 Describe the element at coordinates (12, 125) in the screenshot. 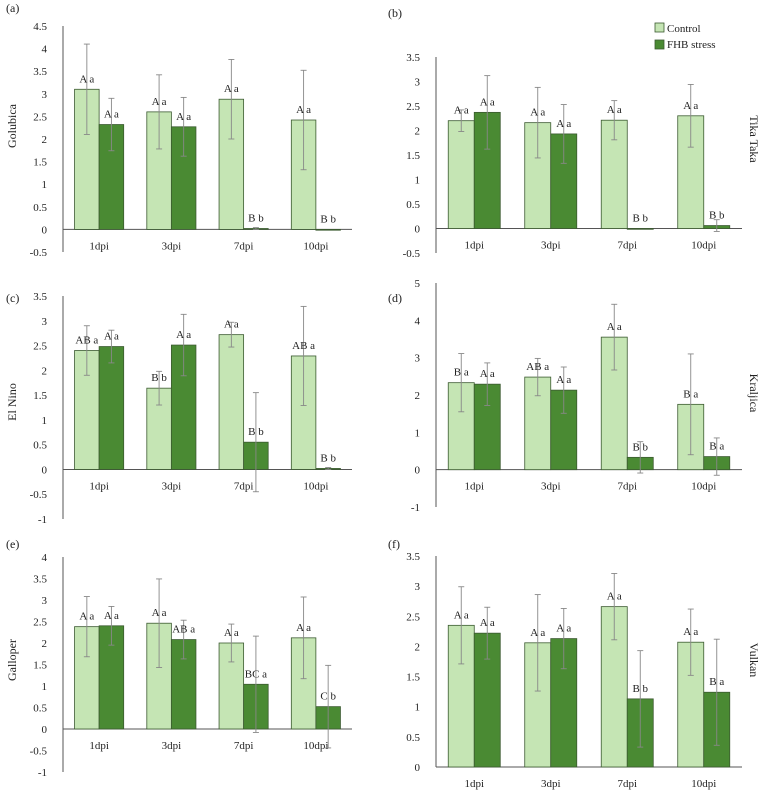

I see `y-axis-title: Golubica` at that location.